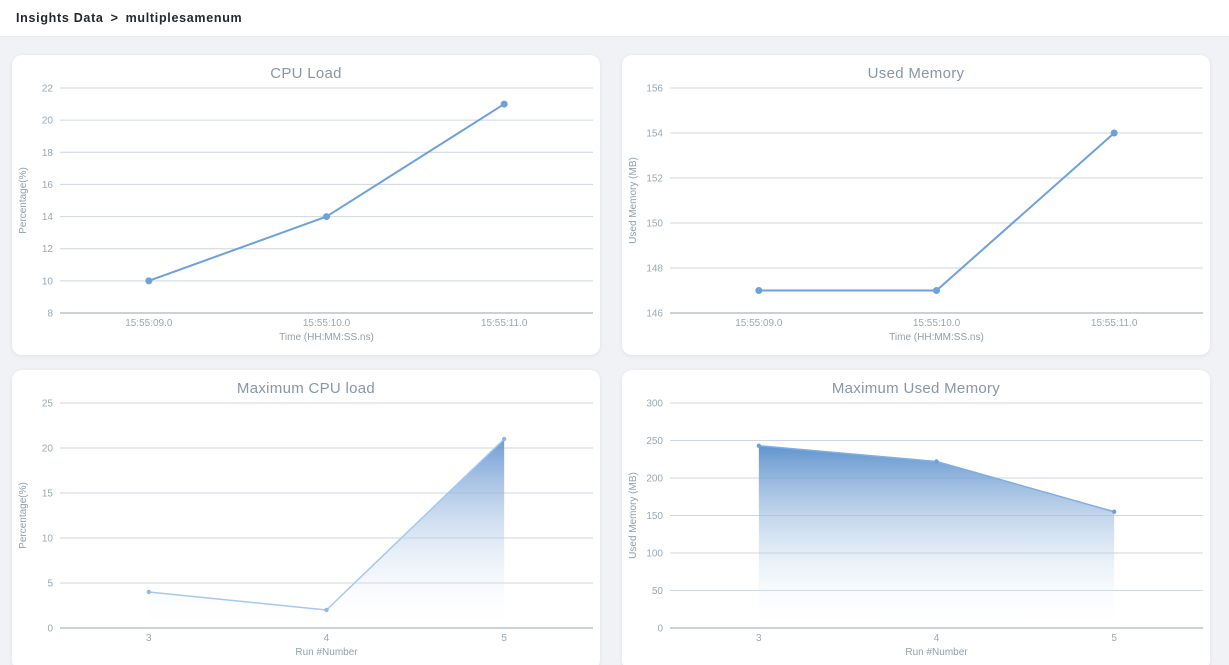 This screenshot has height=665, width=1229. What do you see at coordinates (654, 554) in the screenshot?
I see `y-tick-label: 100` at bounding box center [654, 554].